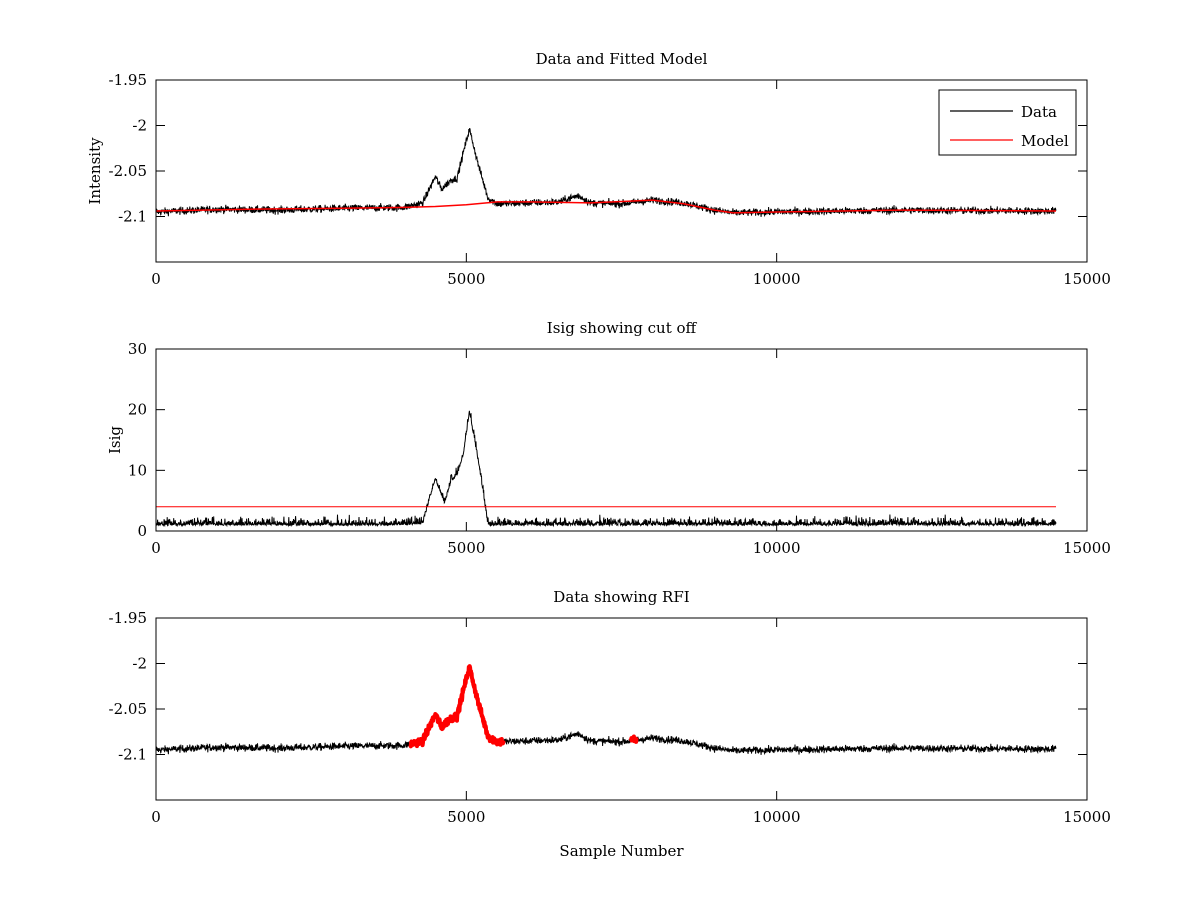  Describe the element at coordinates (137, 410) in the screenshot. I see `y-tick-label: 20` at that location.